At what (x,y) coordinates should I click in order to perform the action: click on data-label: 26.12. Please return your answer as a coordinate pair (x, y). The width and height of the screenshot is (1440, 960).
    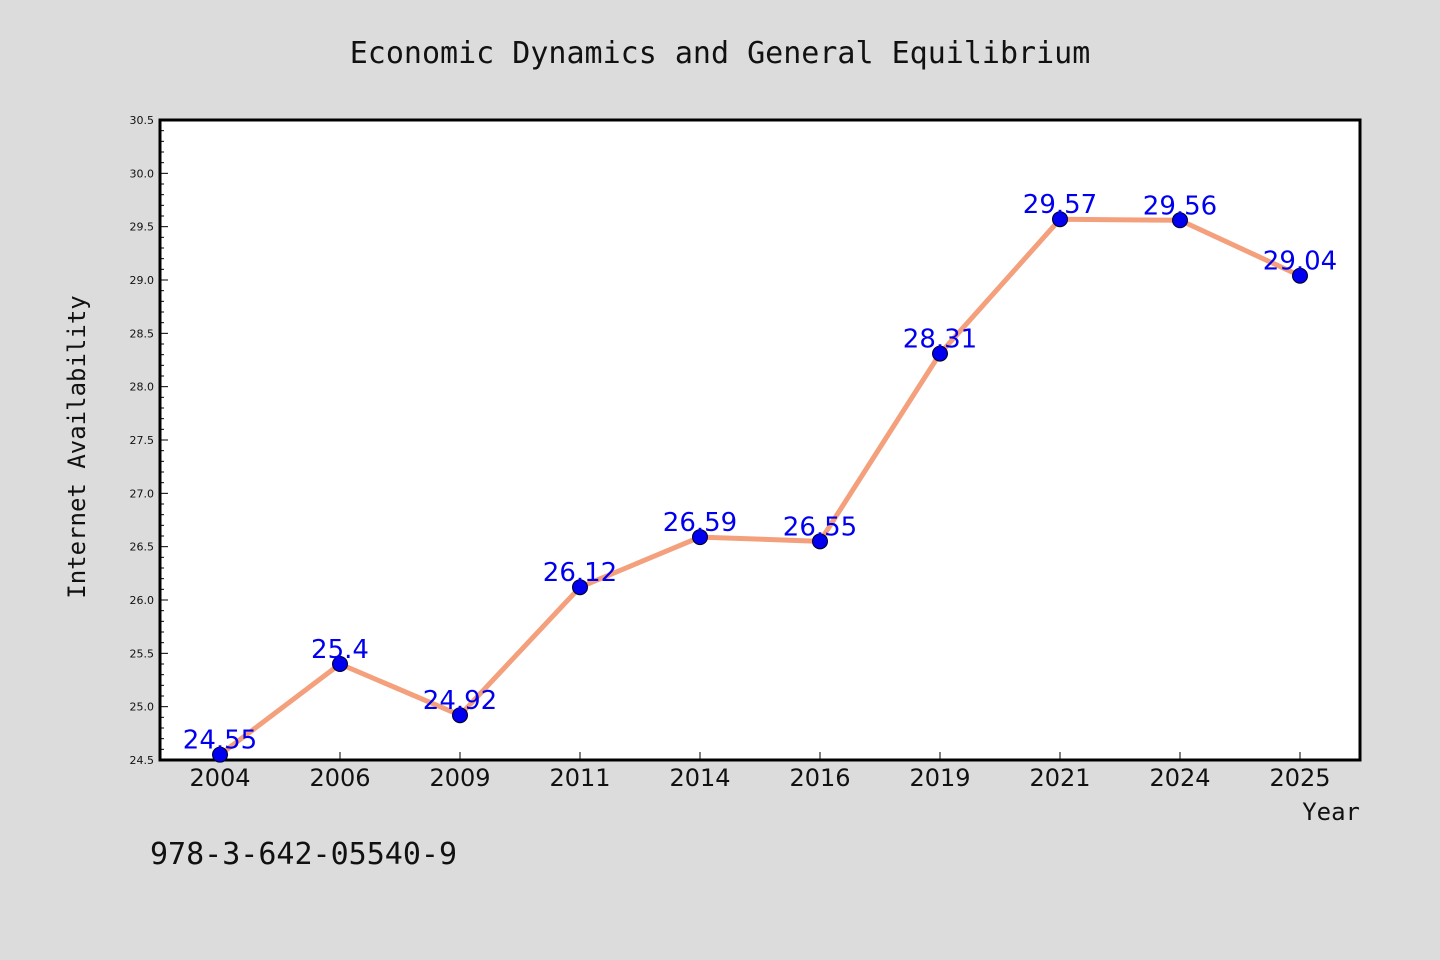
    Looking at the image, I should click on (580, 573).